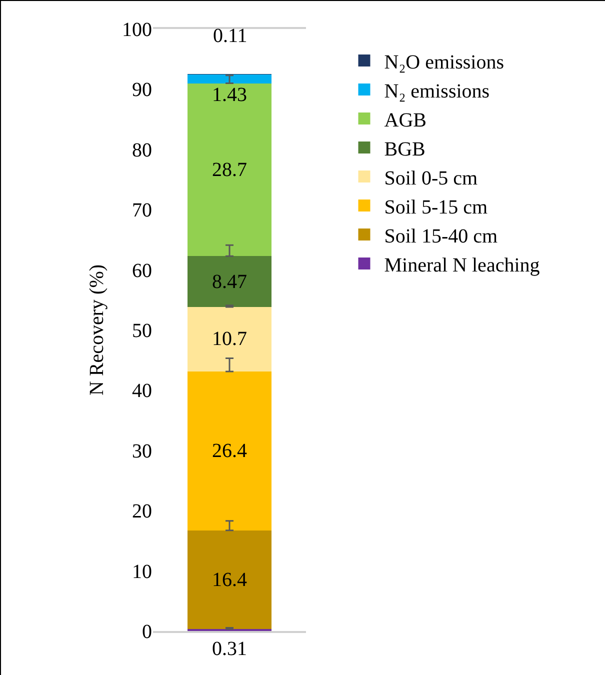 The width and height of the screenshot is (605, 675). What do you see at coordinates (229, 339) in the screenshot?
I see `data-label: 10.7` at bounding box center [229, 339].